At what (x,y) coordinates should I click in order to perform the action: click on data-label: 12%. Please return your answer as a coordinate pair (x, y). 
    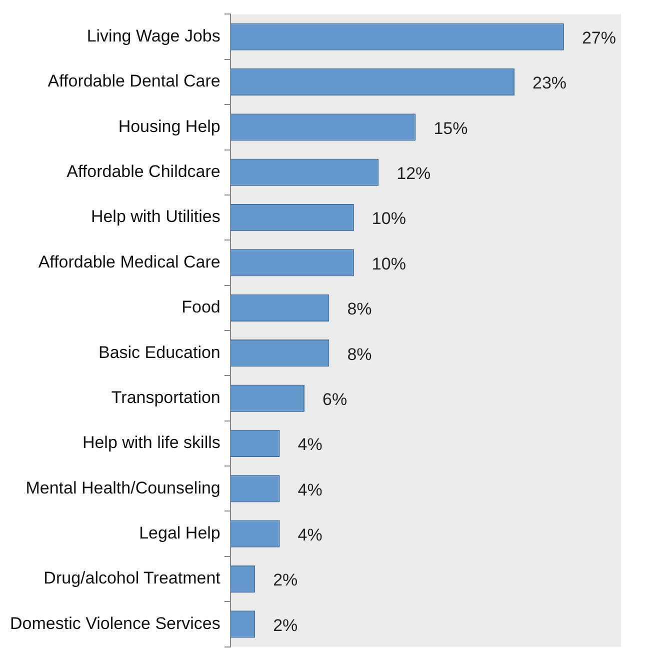
    Looking at the image, I should click on (413, 174).